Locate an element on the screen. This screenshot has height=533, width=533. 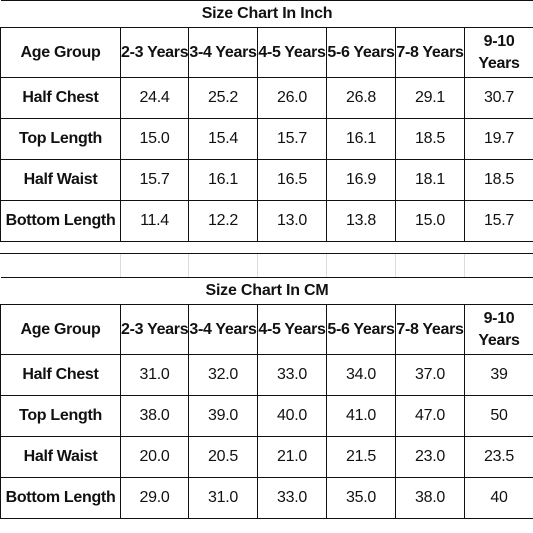
size-value-cell: 11.4 is located at coordinates (154, 221).